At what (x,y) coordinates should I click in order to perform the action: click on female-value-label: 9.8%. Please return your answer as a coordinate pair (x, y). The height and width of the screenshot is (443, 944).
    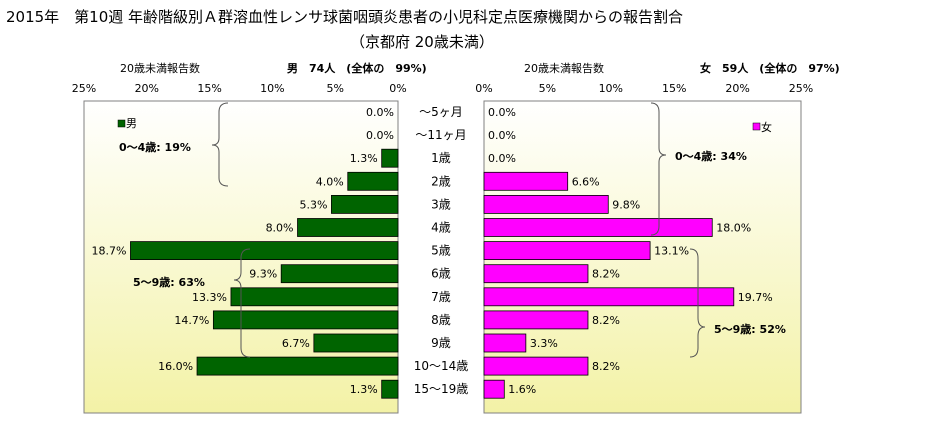
    Looking at the image, I should click on (626, 204).